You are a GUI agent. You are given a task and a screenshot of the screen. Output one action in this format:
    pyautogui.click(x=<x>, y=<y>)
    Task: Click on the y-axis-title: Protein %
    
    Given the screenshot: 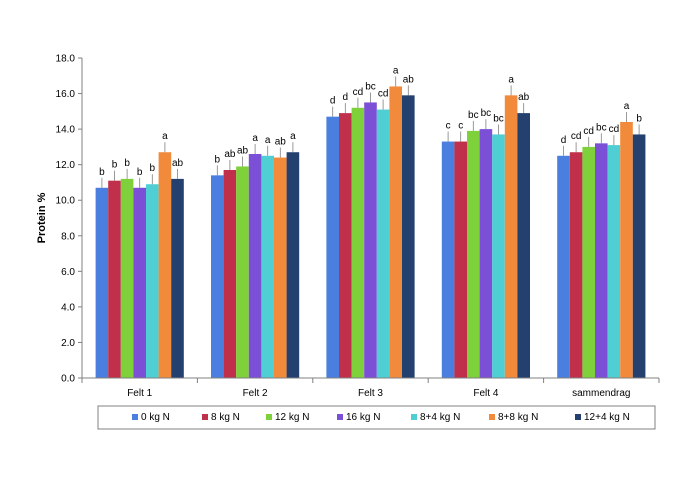 What is the action you would take?
    pyautogui.click(x=42, y=217)
    